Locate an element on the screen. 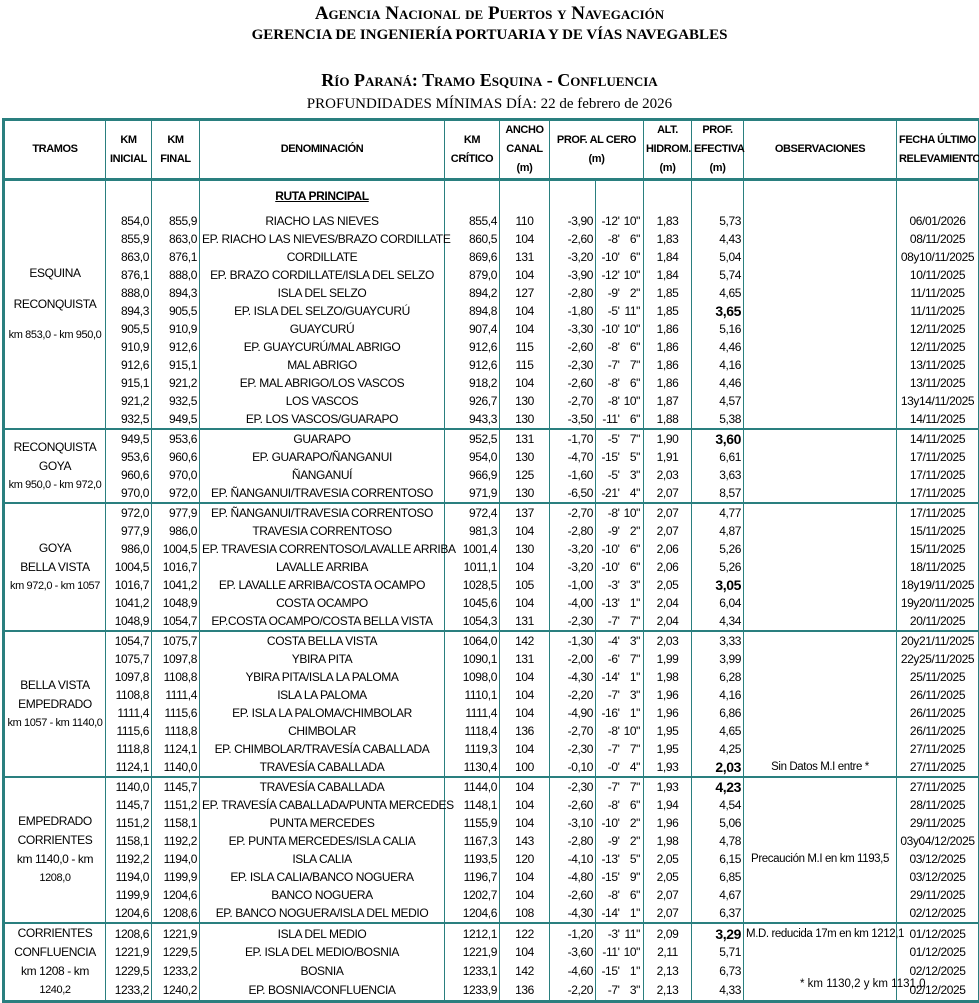 This screenshot has width=979, height=1003. prof-cero: -6,50 is located at coordinates (573, 493).